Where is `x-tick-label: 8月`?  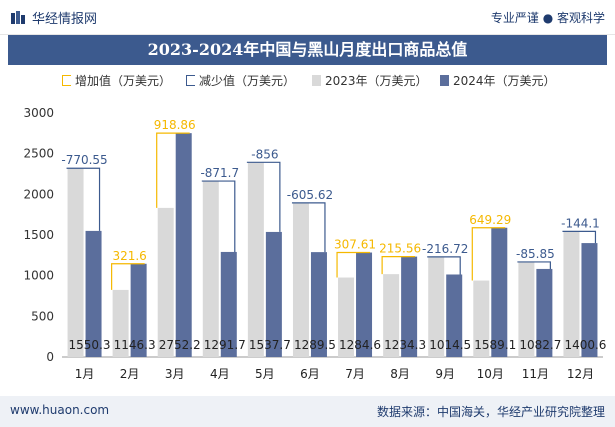
x-tick-label: 8月 is located at coordinates (400, 374).